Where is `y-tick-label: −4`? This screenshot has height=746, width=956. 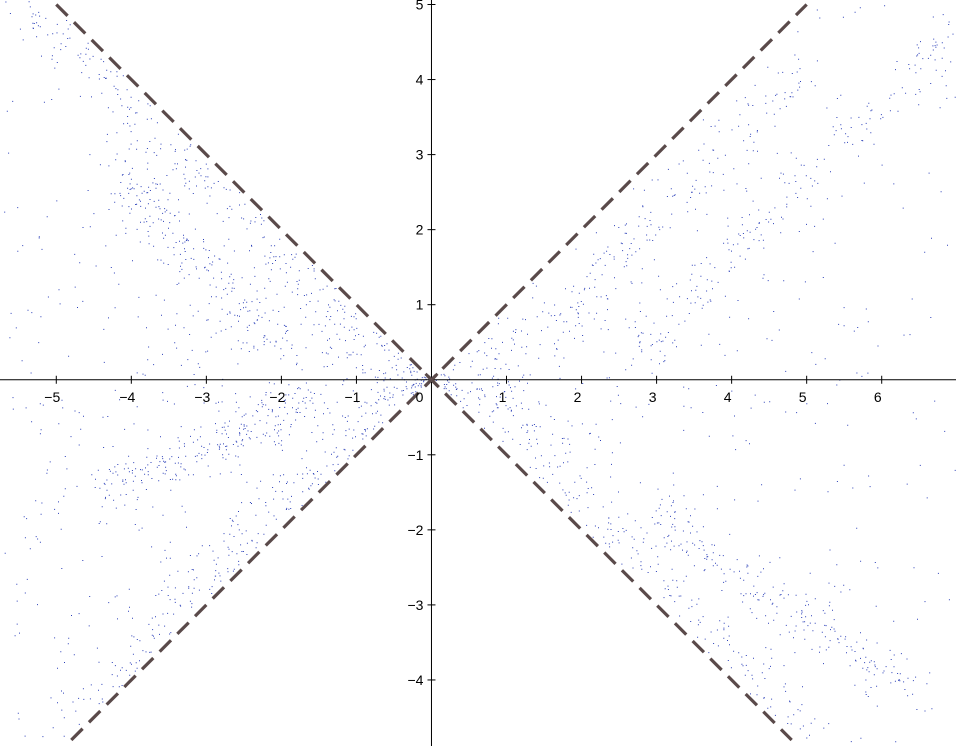 y-tick-label: −4 is located at coordinates (416, 680).